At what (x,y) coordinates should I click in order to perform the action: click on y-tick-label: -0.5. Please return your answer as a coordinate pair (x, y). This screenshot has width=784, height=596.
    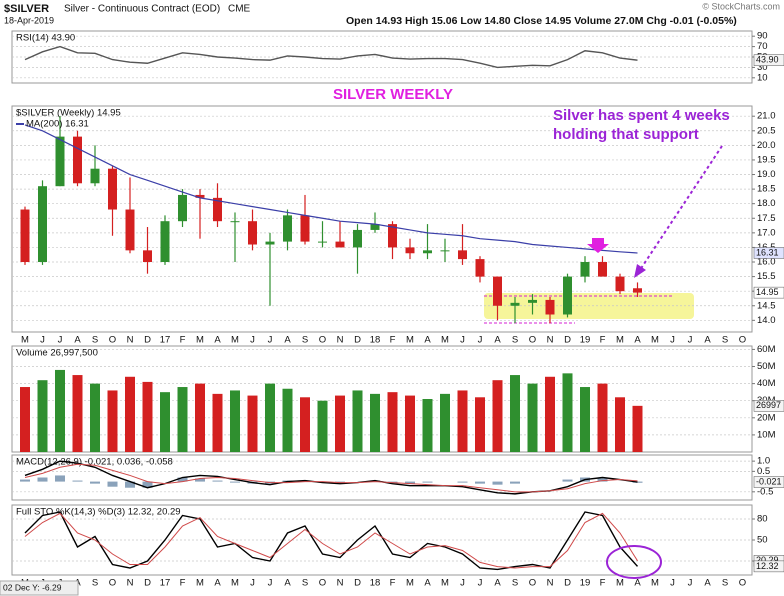
    Looking at the image, I should click on (765, 491).